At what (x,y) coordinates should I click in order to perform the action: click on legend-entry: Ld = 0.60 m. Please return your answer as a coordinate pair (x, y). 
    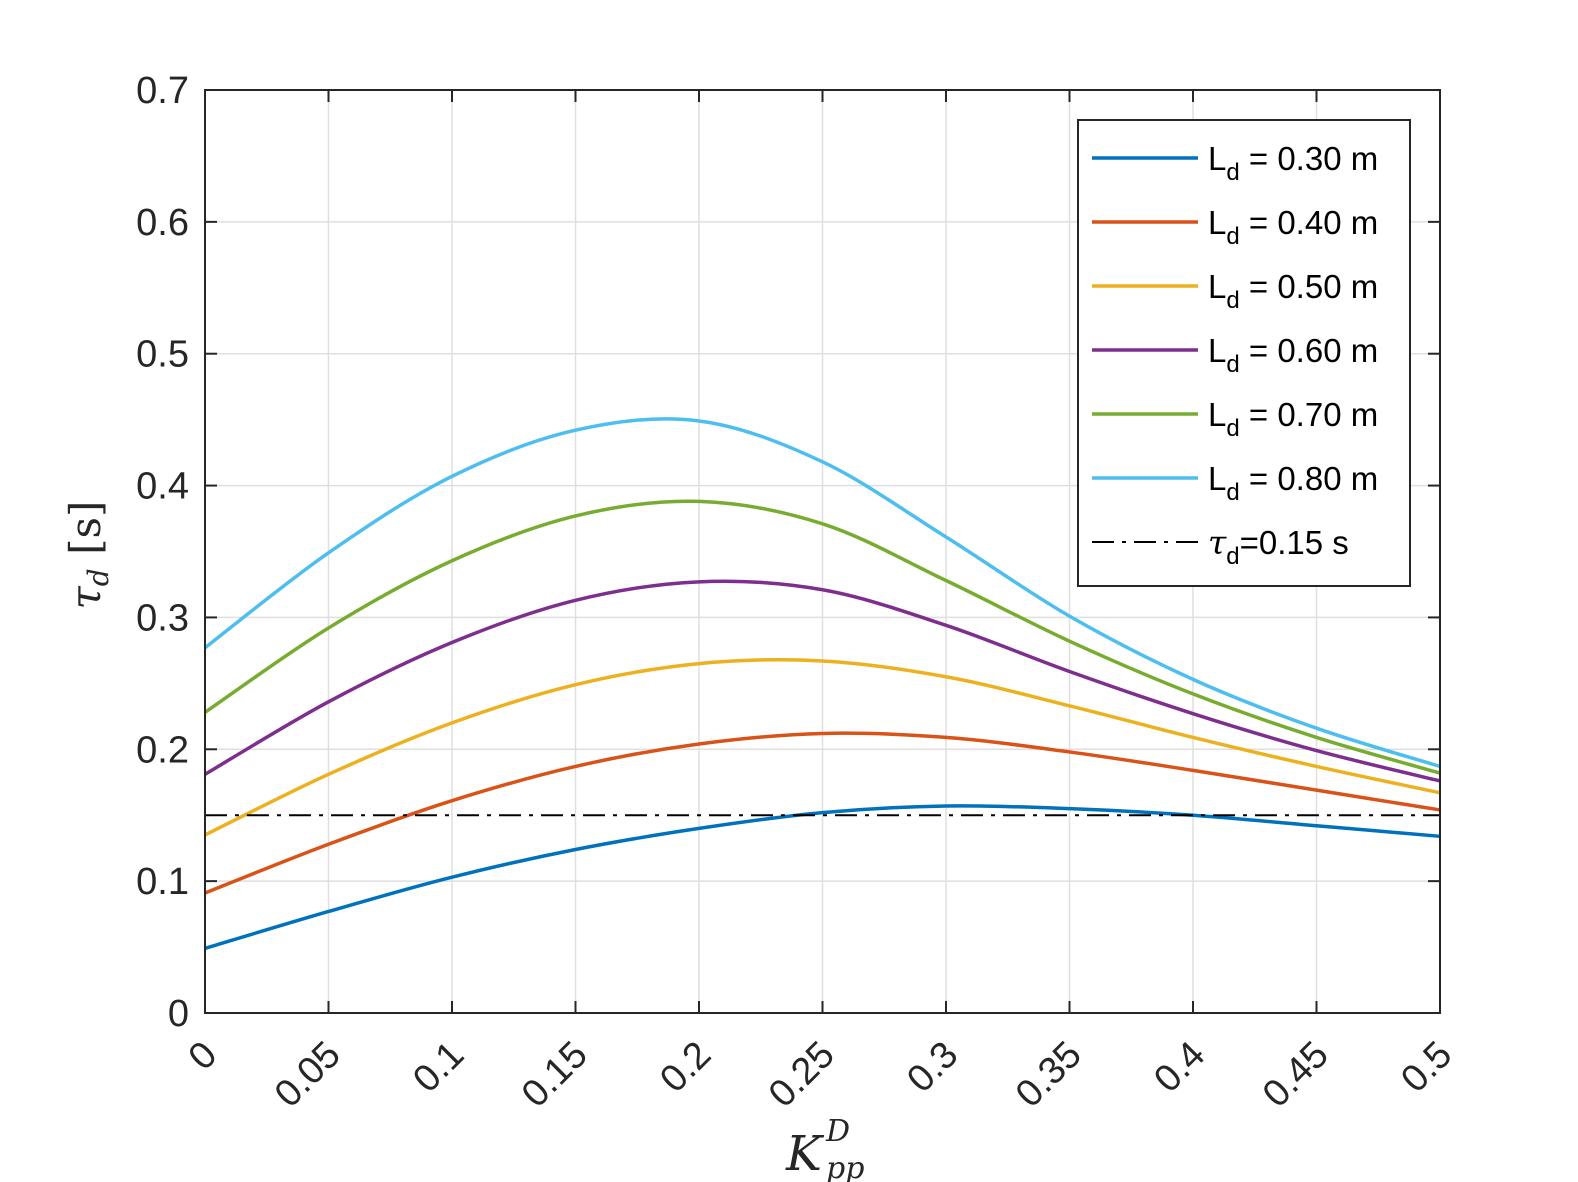
    Looking at the image, I should click on (1293, 355).